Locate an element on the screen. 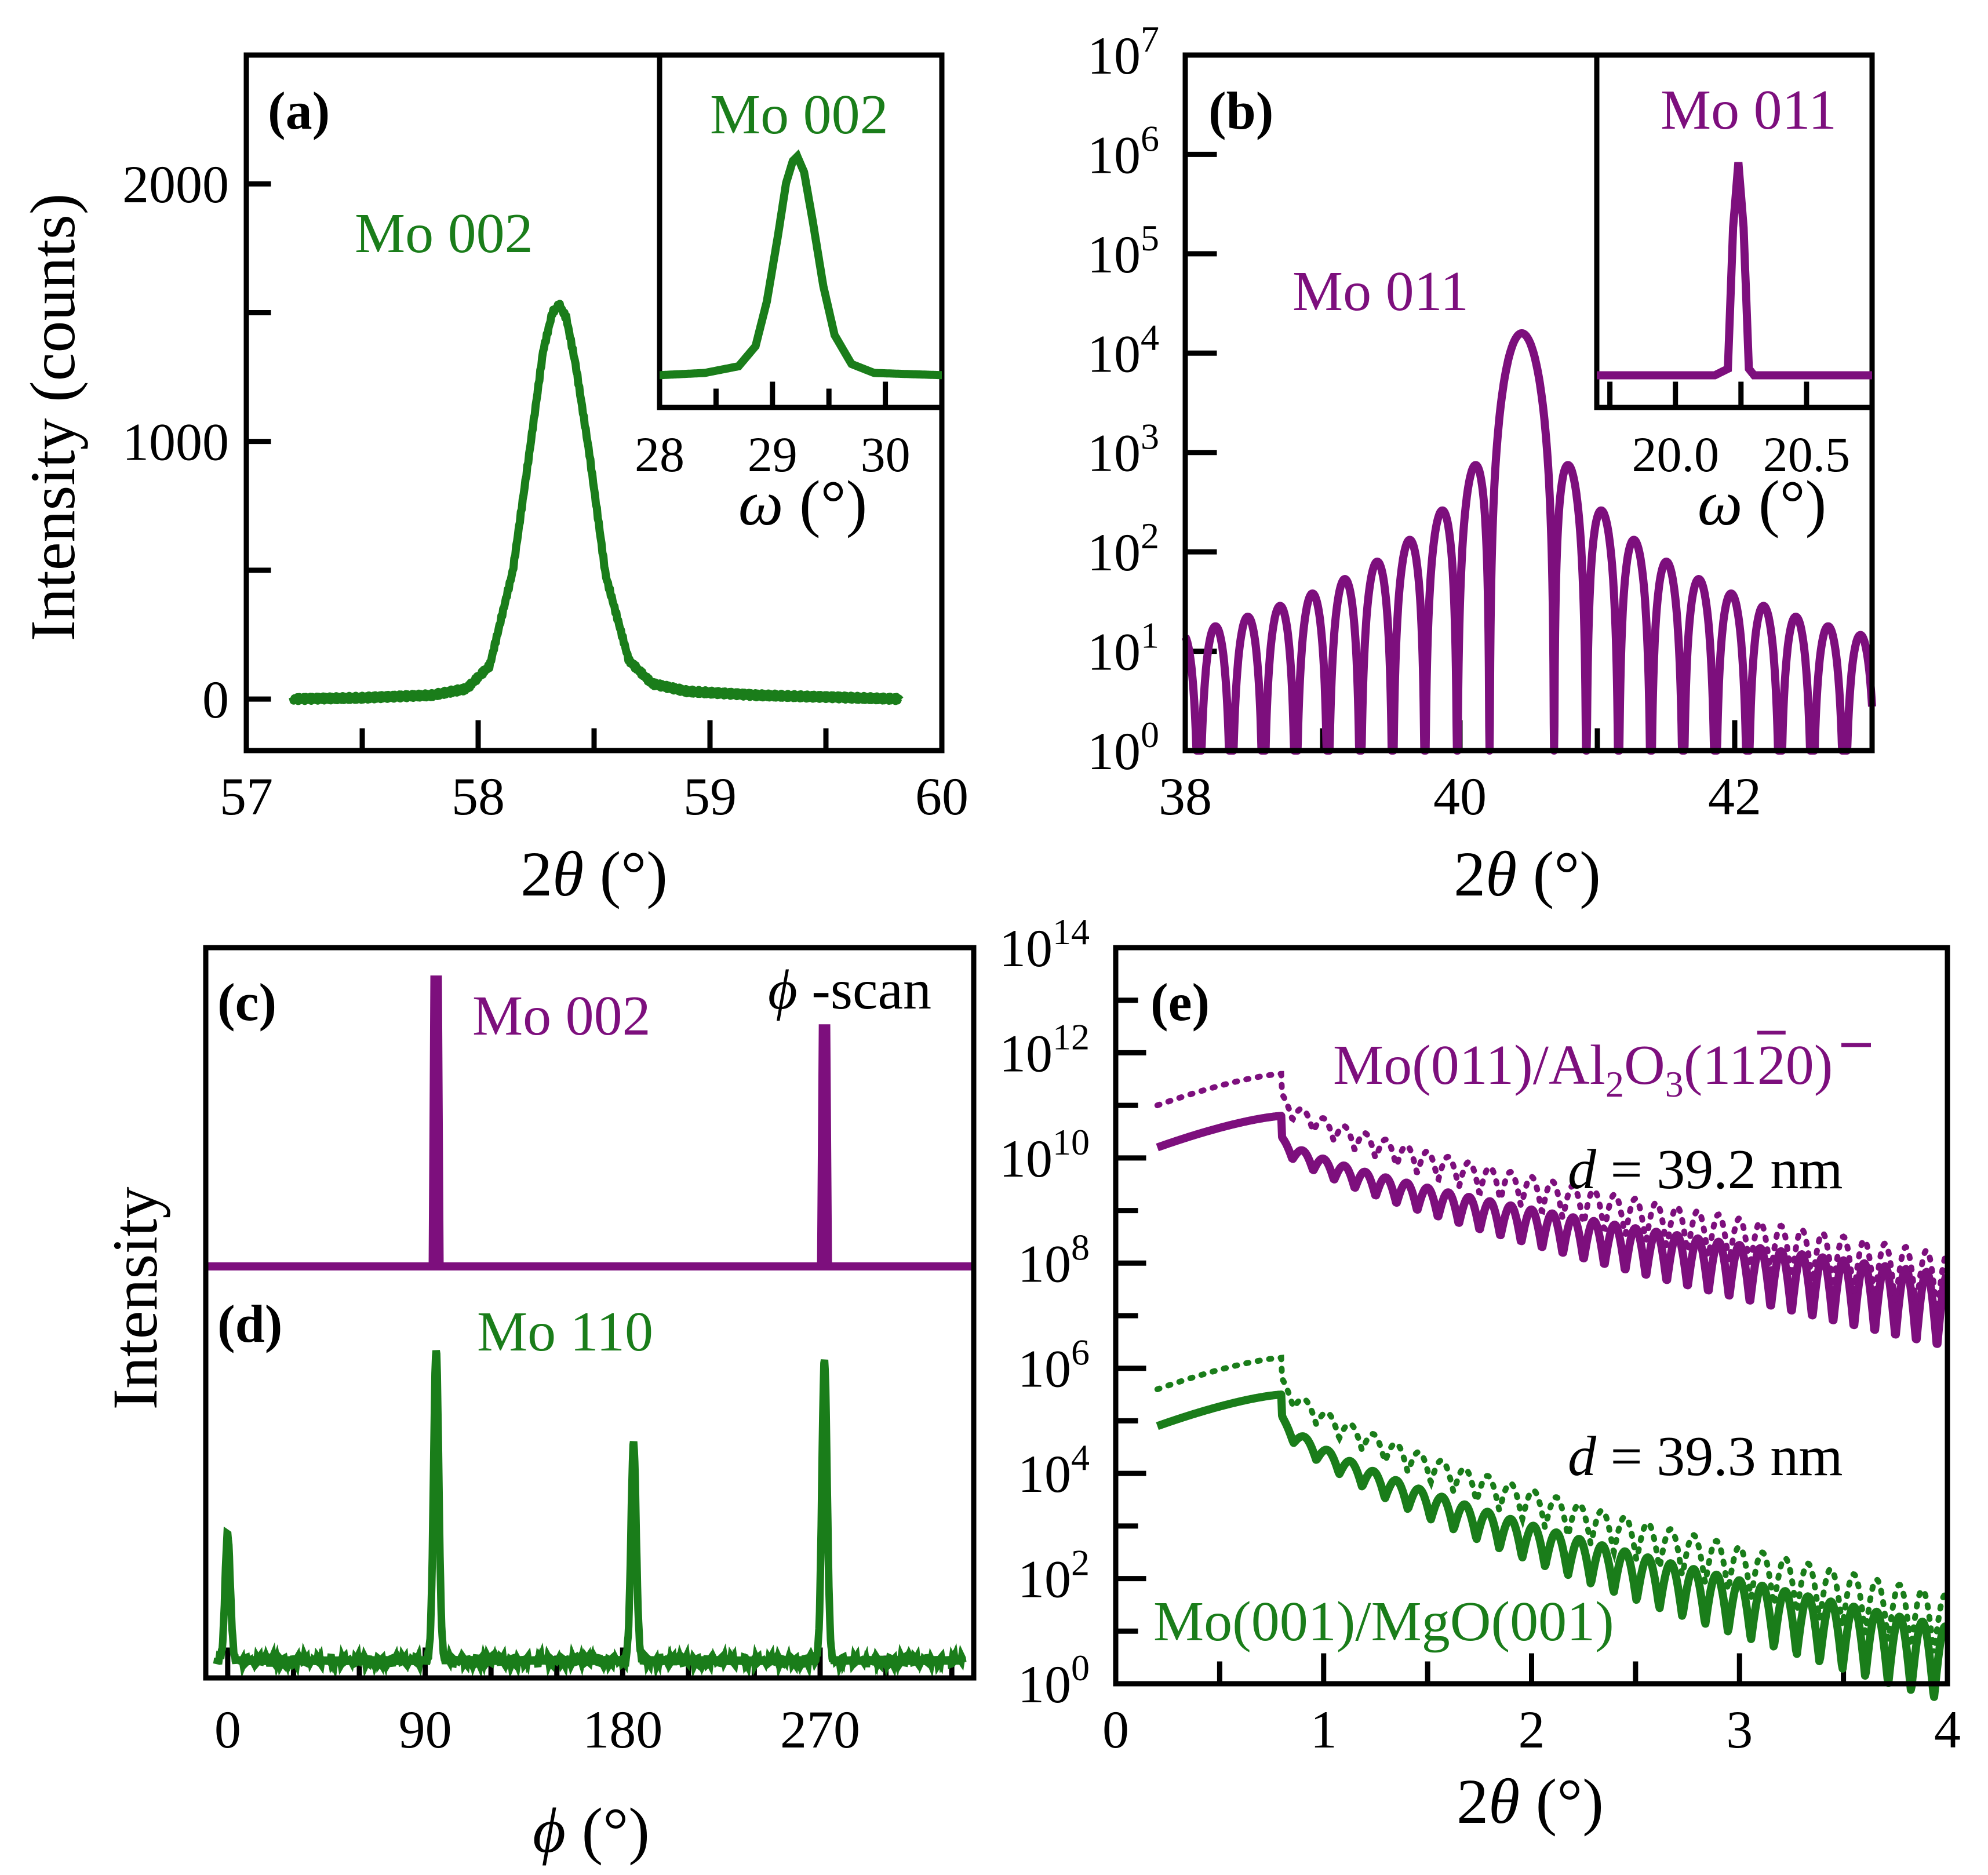  panel-a-ytick-label: 1000 is located at coordinates (175, 443).